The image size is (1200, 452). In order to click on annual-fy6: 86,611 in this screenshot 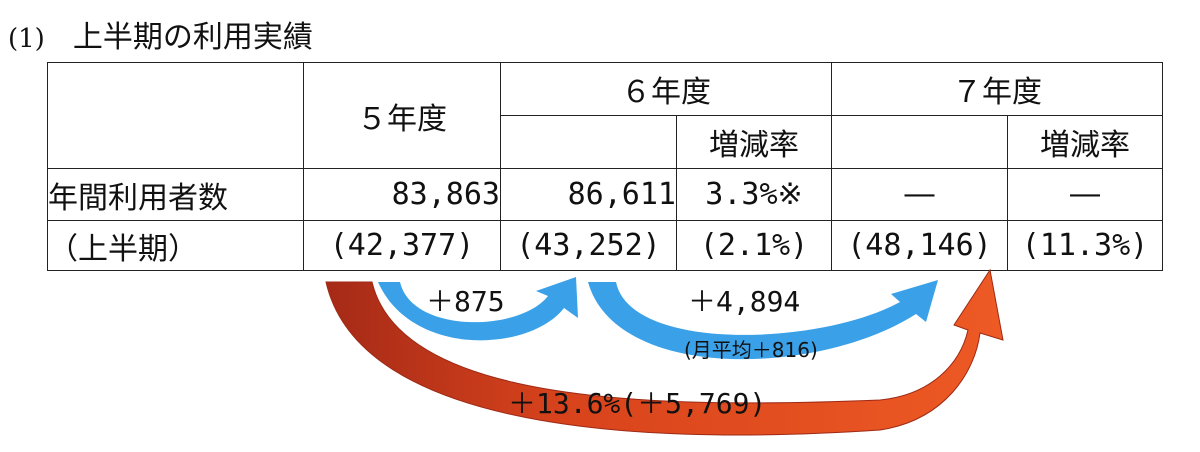, I will do `click(588, 194)`.